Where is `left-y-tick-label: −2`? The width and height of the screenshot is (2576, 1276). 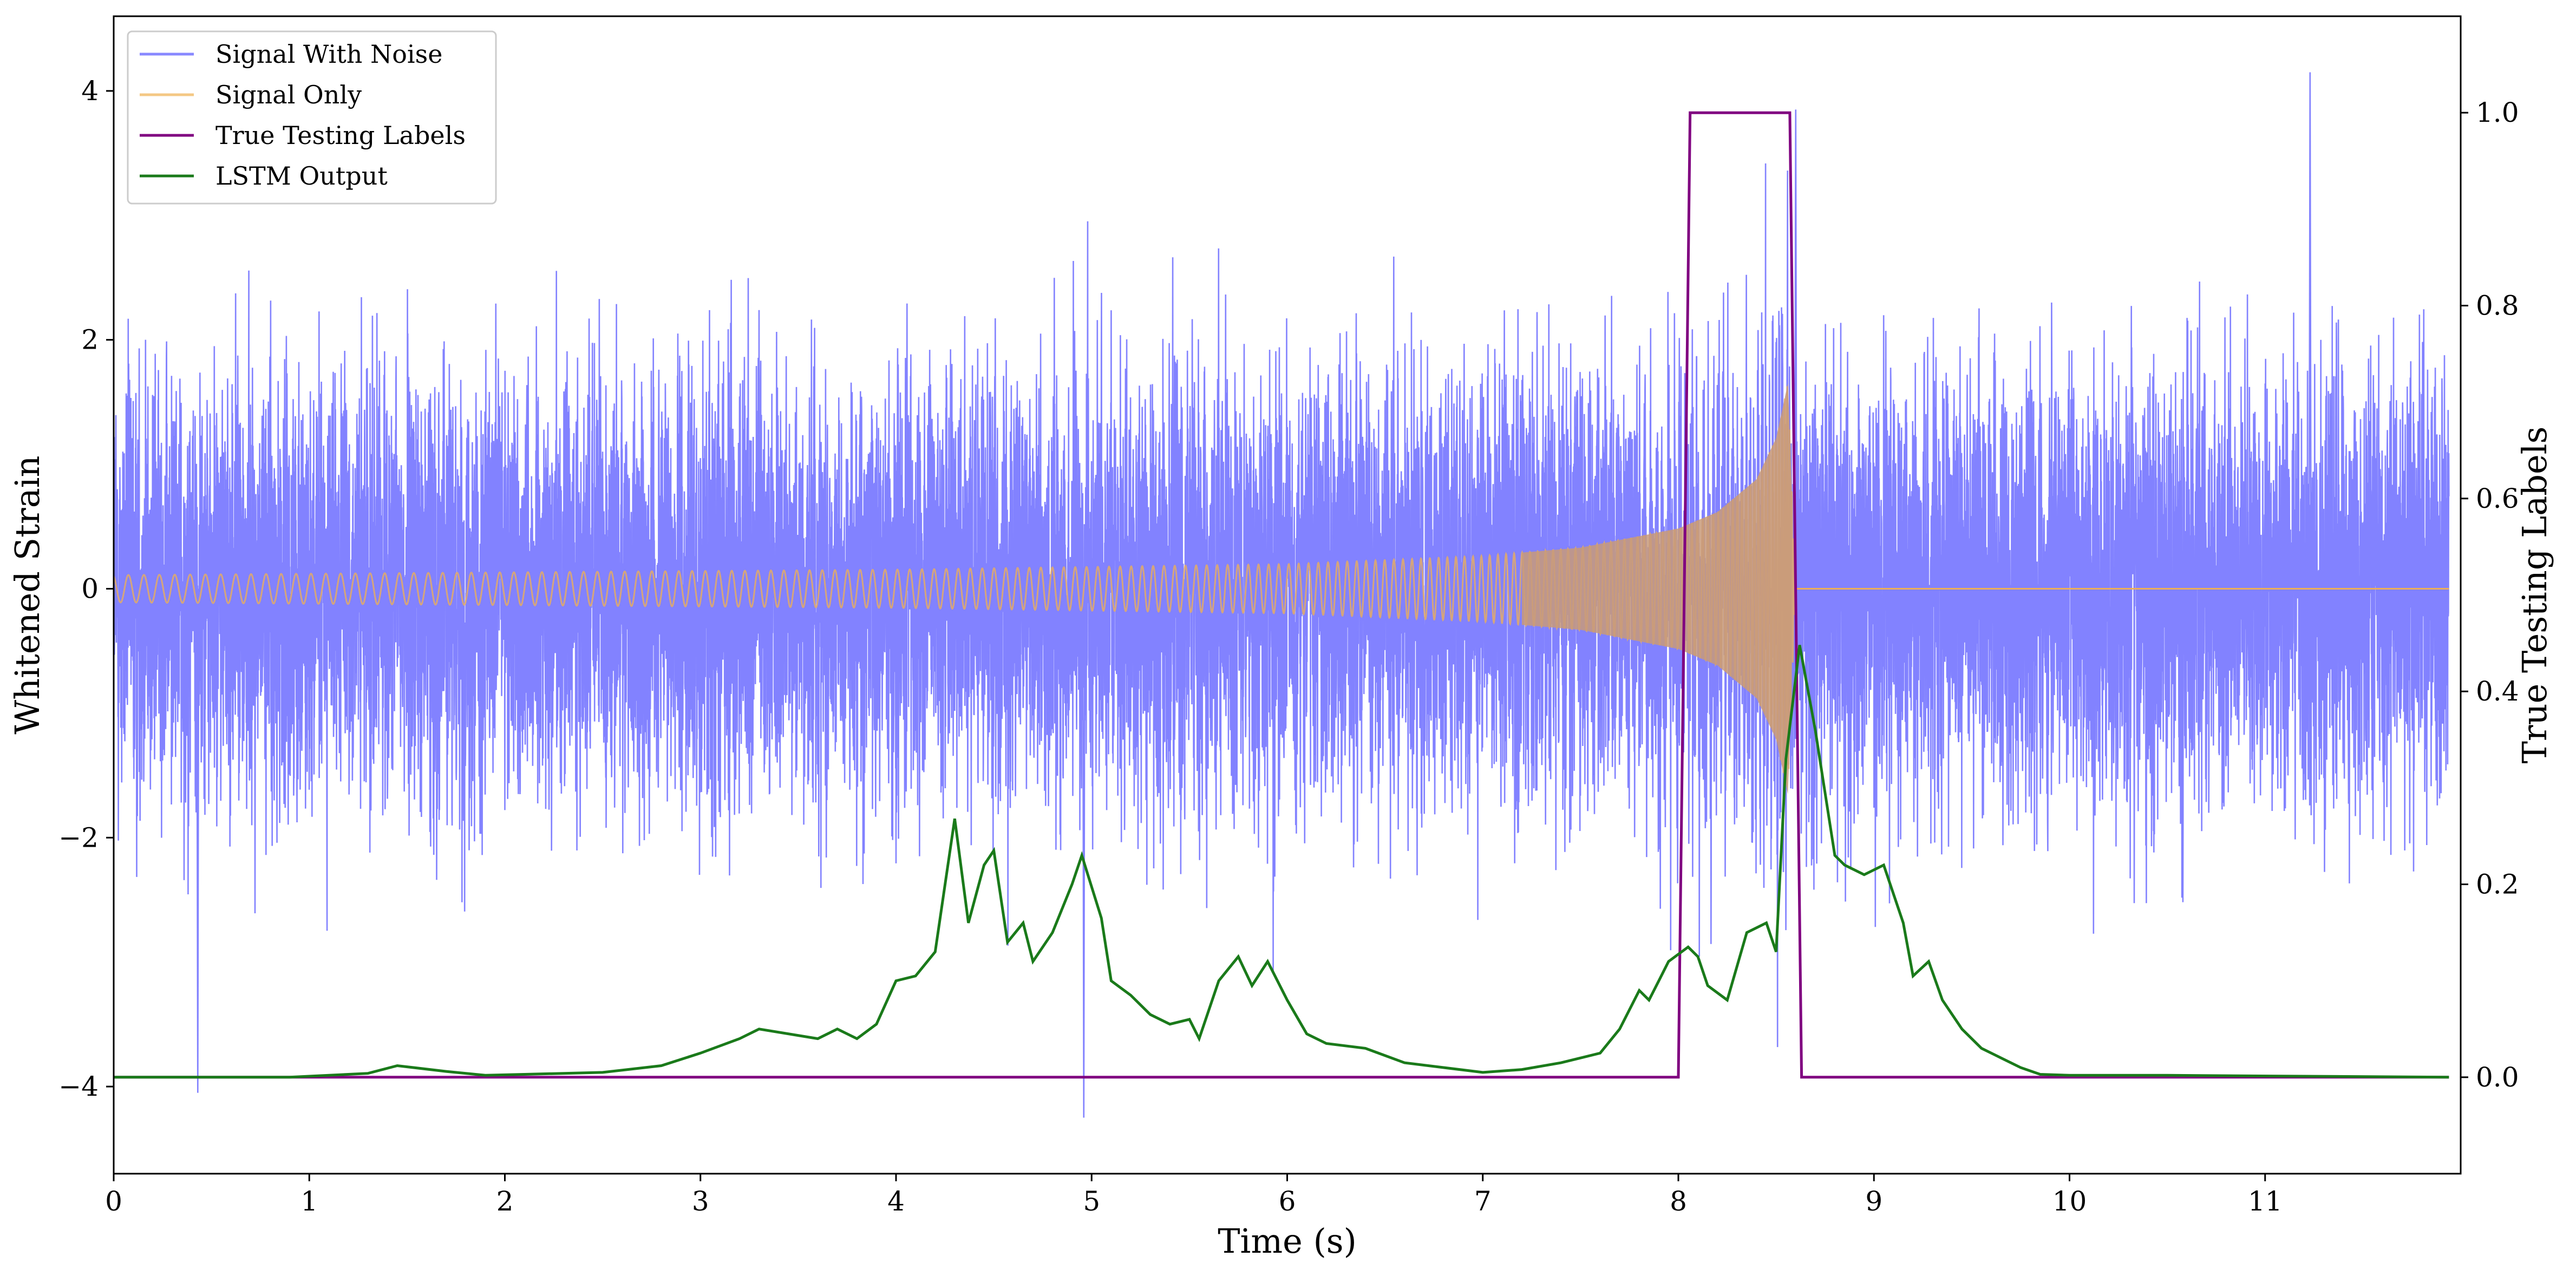
left-y-tick-label: −2 is located at coordinates (78, 837).